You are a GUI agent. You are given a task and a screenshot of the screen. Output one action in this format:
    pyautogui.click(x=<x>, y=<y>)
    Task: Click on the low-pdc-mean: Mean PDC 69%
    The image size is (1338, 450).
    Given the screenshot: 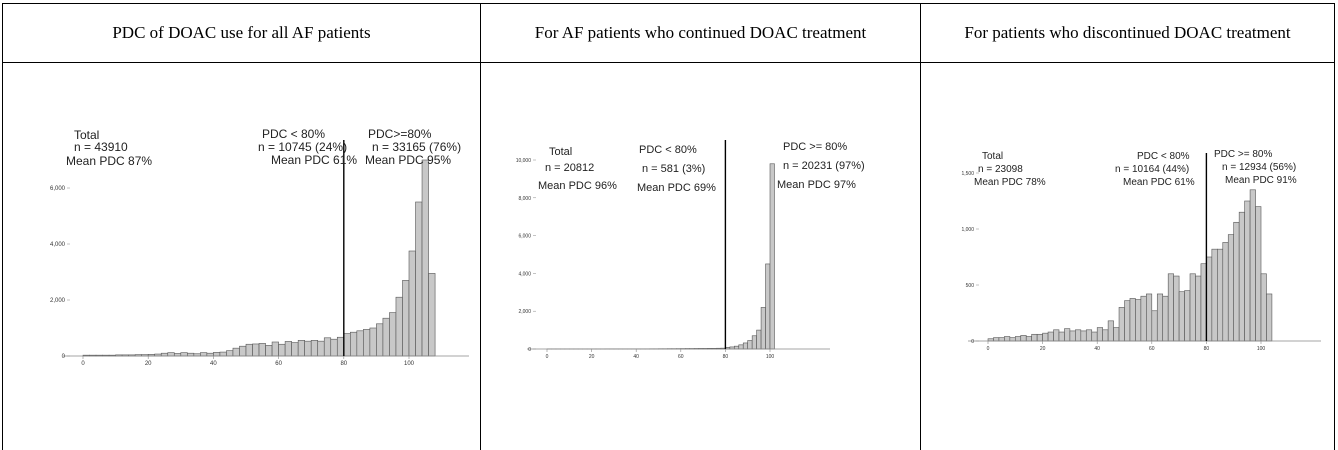 What is the action you would take?
    pyautogui.click(x=676, y=188)
    